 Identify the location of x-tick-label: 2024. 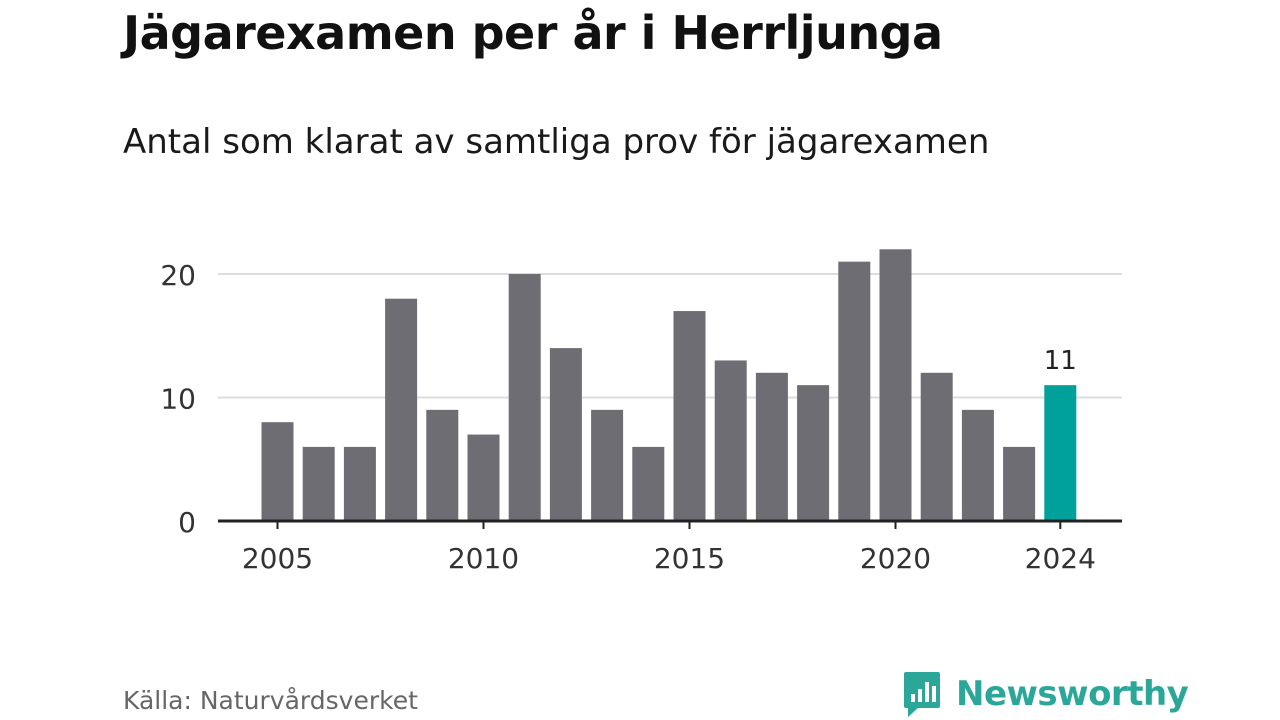
(1060, 558).